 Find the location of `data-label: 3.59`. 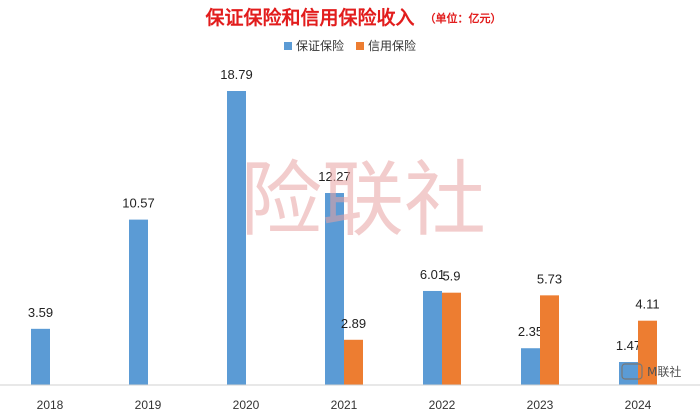

data-label: 3.59 is located at coordinates (40, 312).